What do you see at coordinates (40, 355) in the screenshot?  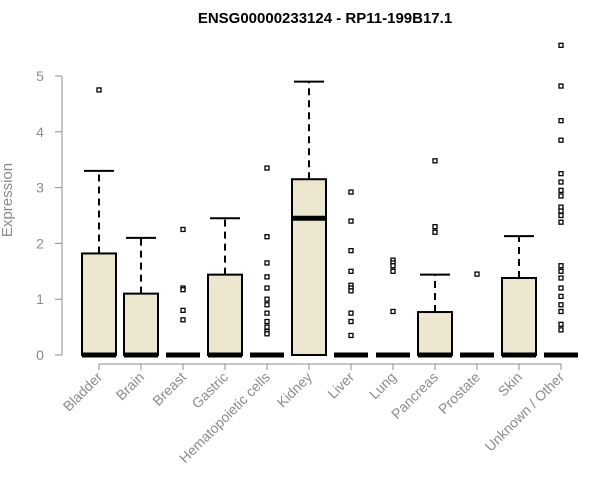 I see `y-tick-label: 0` at bounding box center [40, 355].